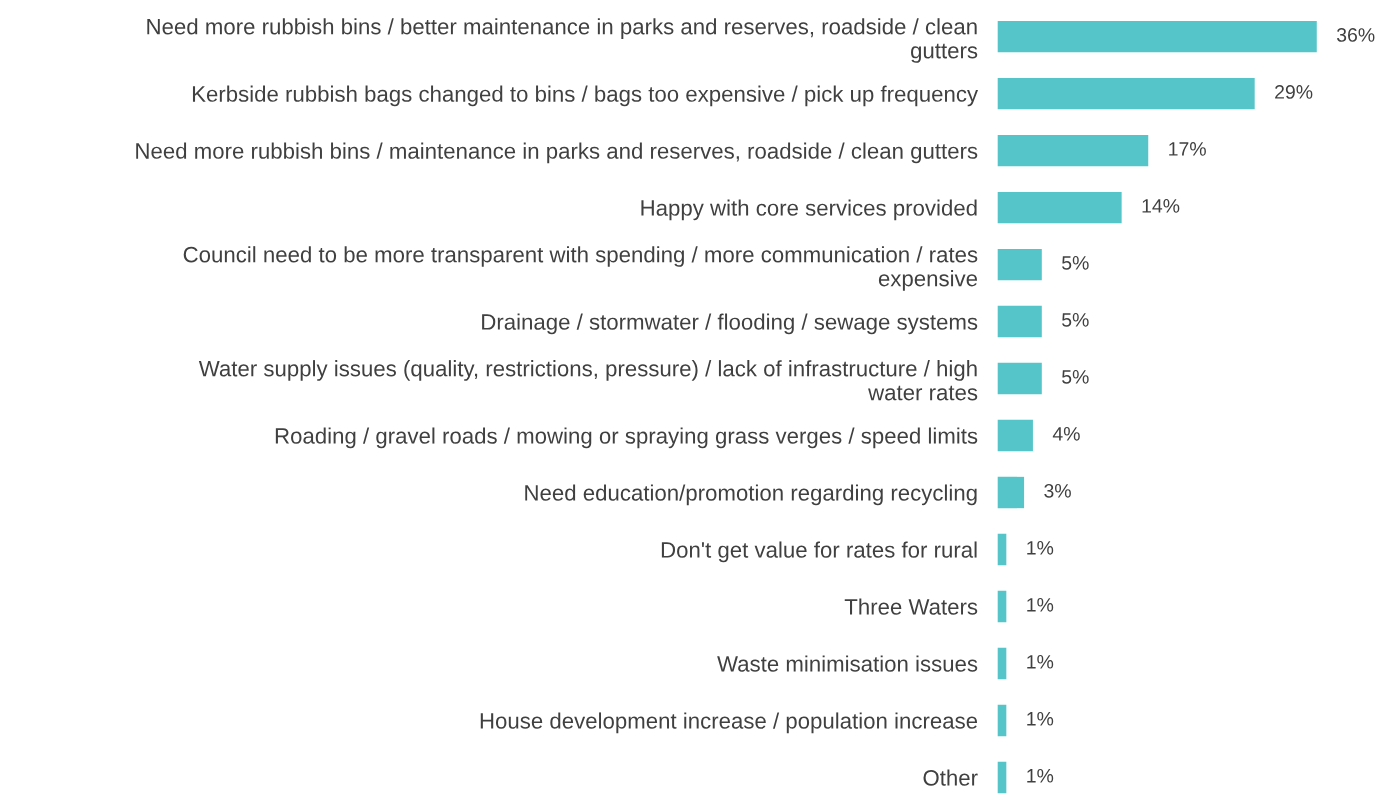 The height and width of the screenshot is (810, 1397). What do you see at coordinates (1161, 206) in the screenshot?
I see `data-label: 14%` at bounding box center [1161, 206].